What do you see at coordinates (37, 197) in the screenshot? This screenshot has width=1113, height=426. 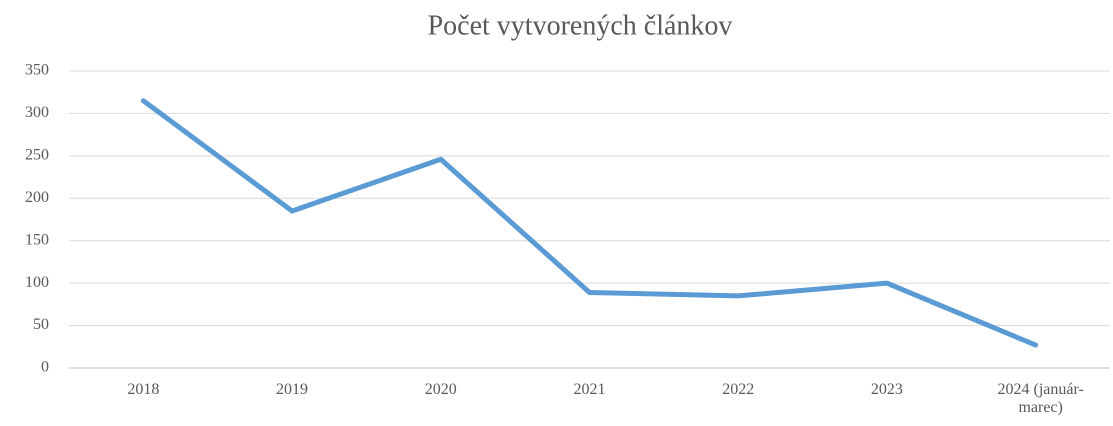 I see `y-tick-label: 200` at bounding box center [37, 197].